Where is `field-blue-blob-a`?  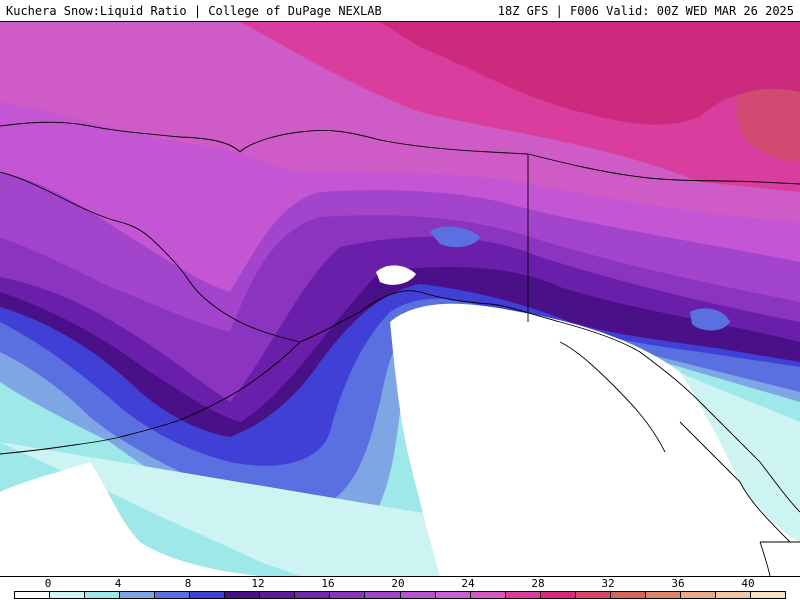 field-blue-blob-a is located at coordinates (455, 237).